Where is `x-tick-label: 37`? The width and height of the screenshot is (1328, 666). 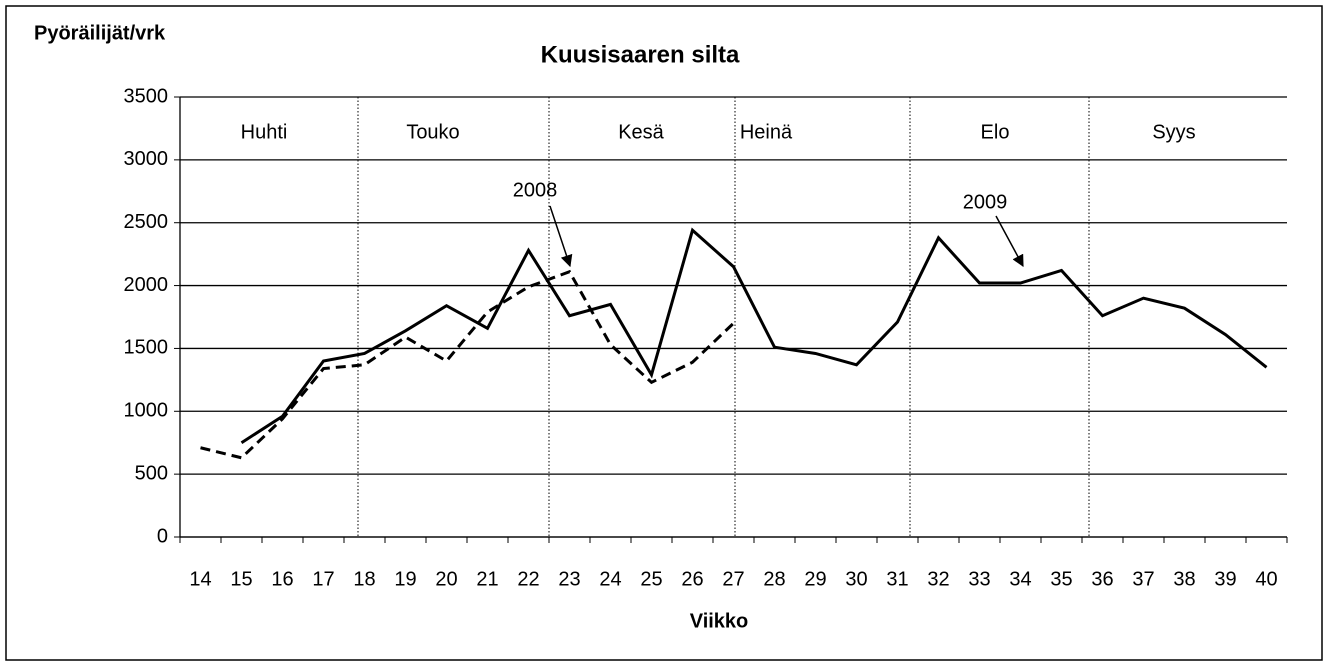 x-tick-label: 37 is located at coordinates (1143, 579).